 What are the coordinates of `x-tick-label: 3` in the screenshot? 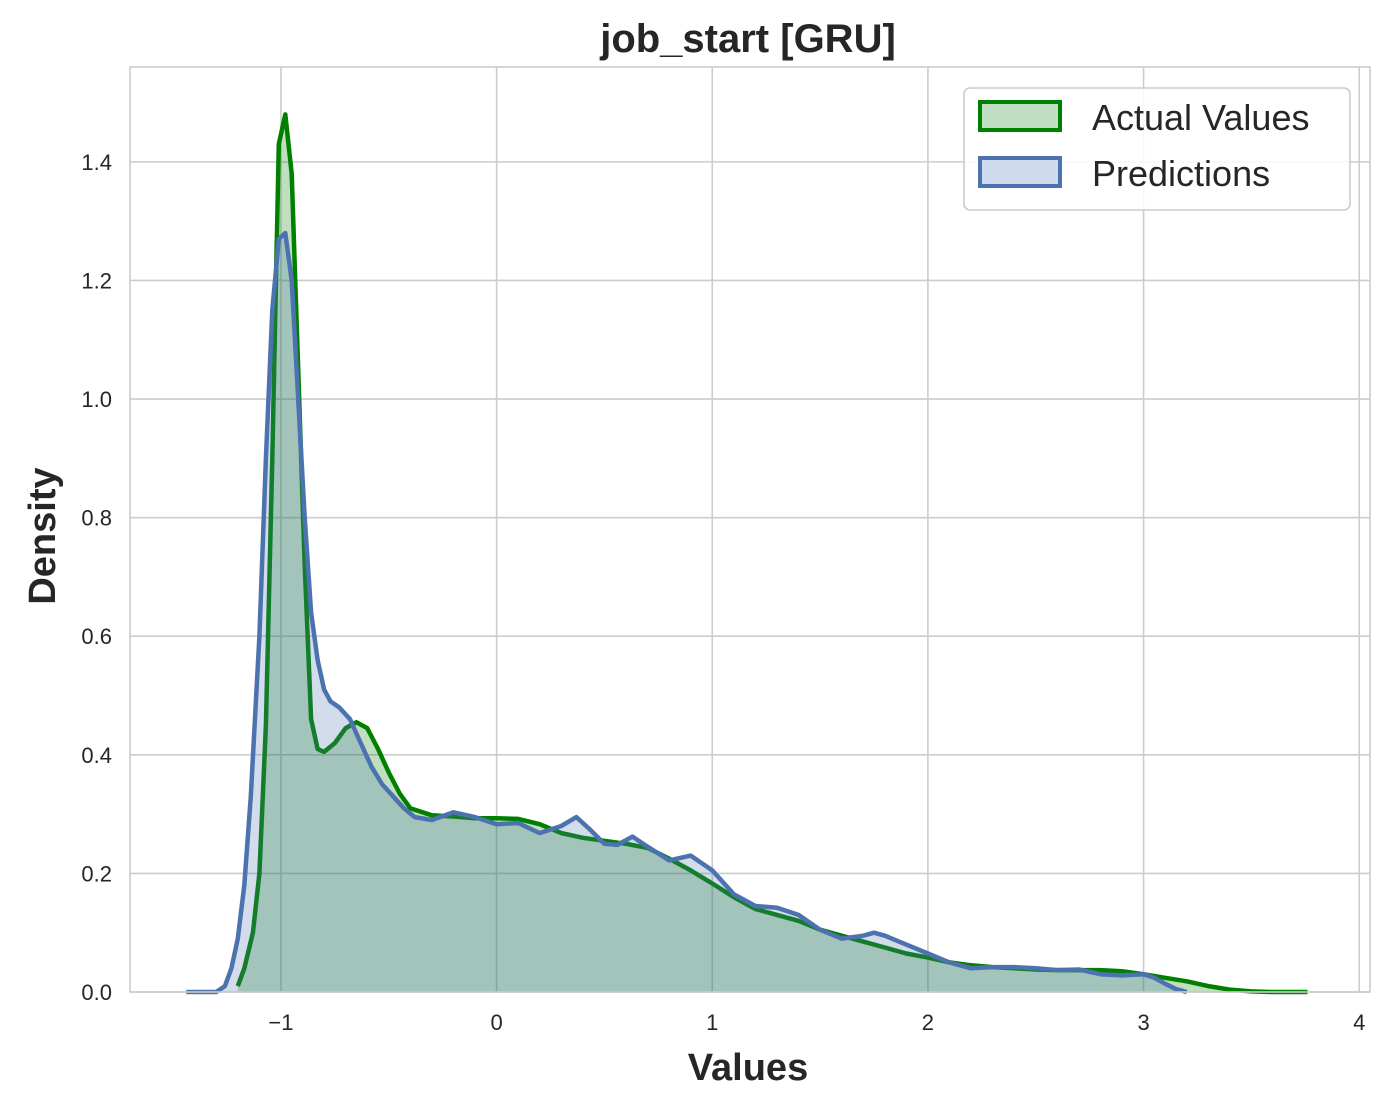 It's located at (1143, 1022).